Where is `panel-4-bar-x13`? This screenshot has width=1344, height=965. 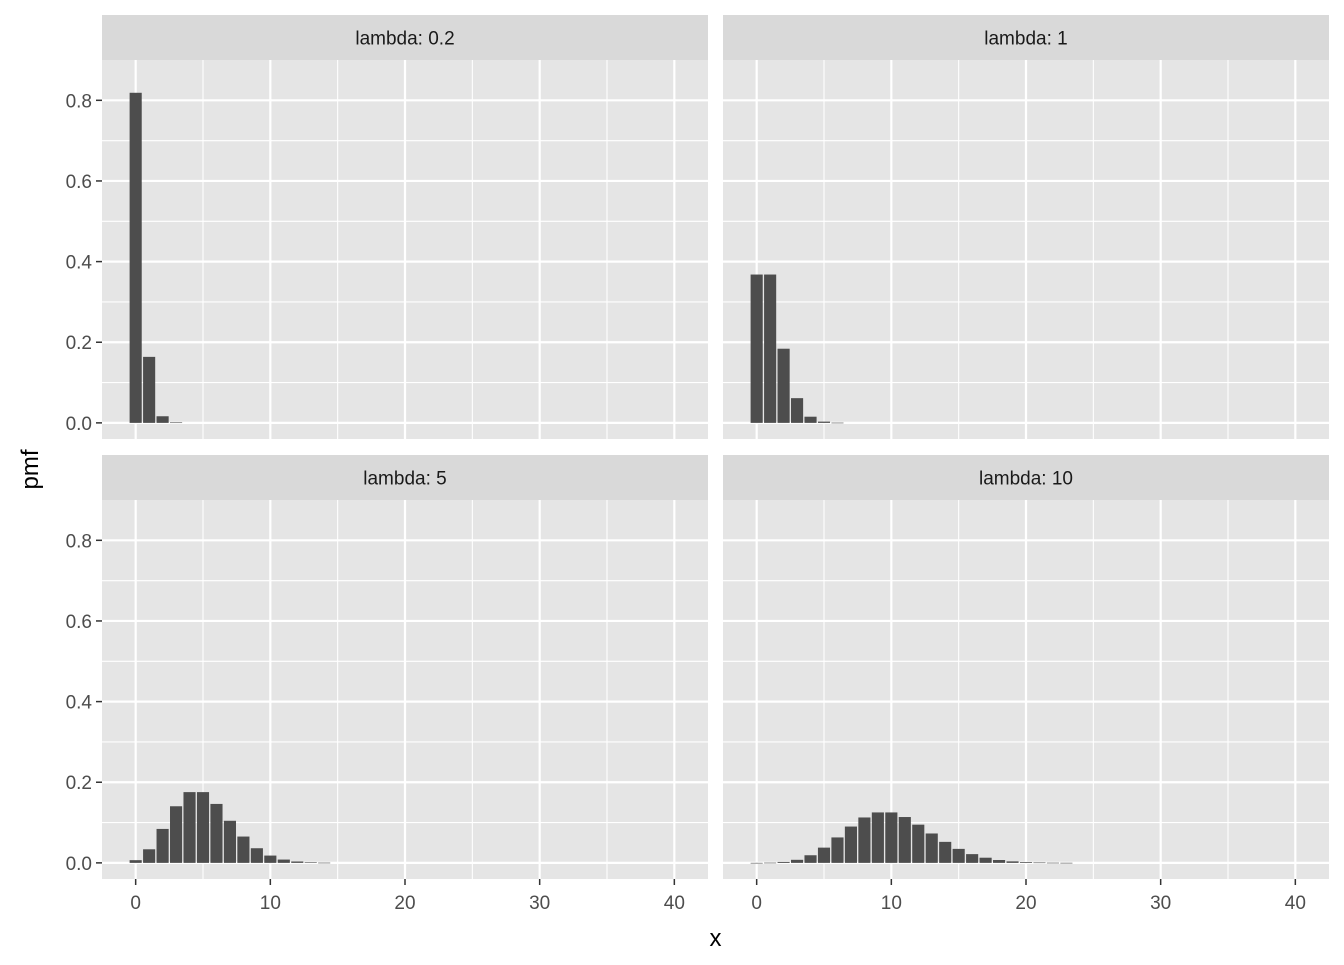 panel-4-bar-x13 is located at coordinates (931, 848).